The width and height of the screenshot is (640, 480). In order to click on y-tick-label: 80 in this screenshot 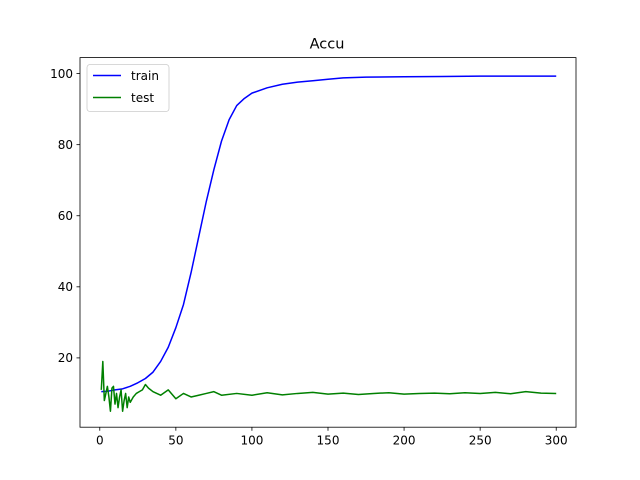, I will do `click(65, 145)`.